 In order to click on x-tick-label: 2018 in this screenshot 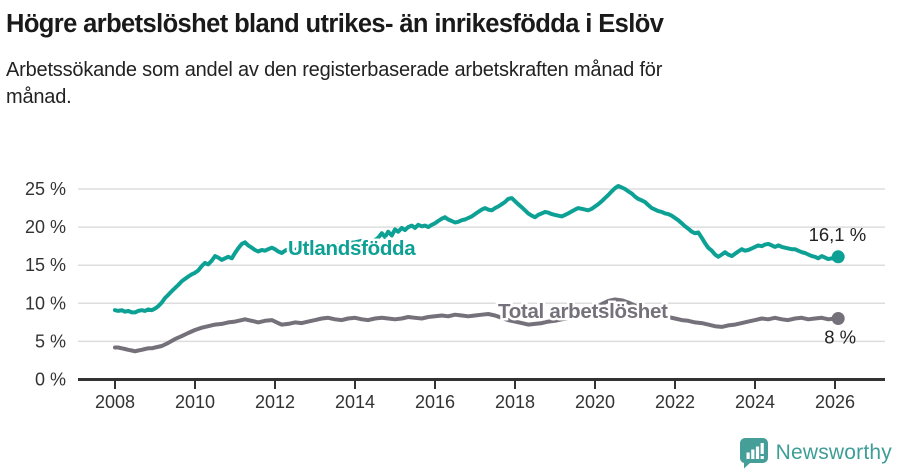, I will do `click(515, 402)`.